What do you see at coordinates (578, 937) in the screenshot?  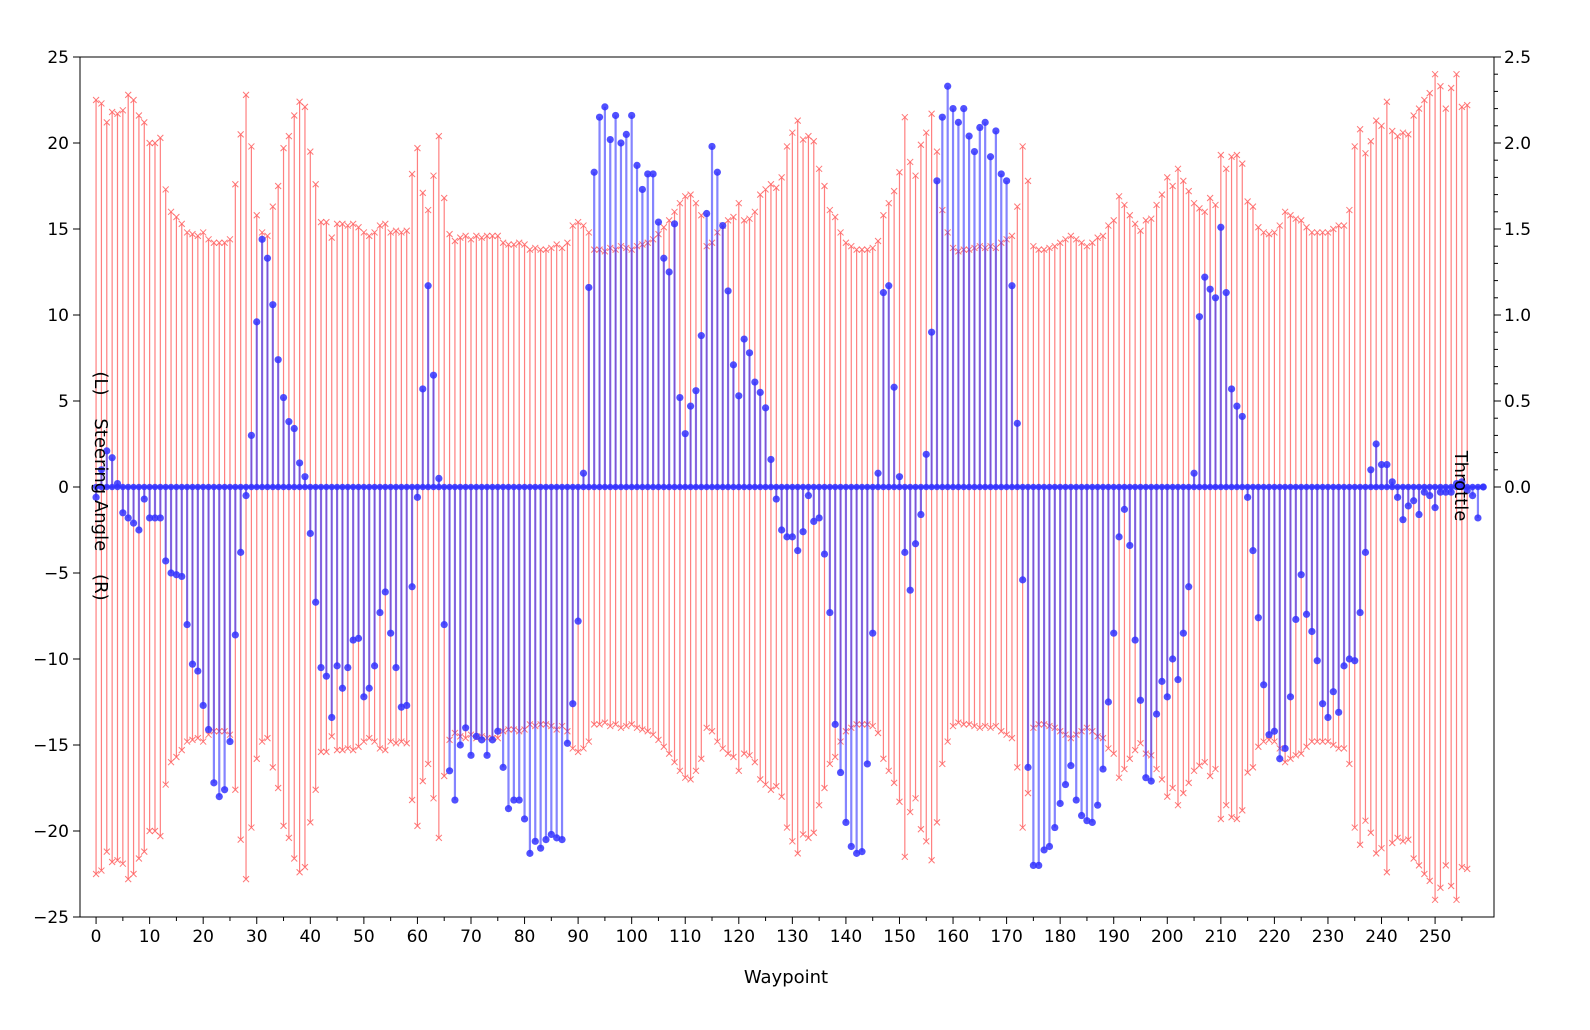 I see `x-tick-label: 90` at bounding box center [578, 937].